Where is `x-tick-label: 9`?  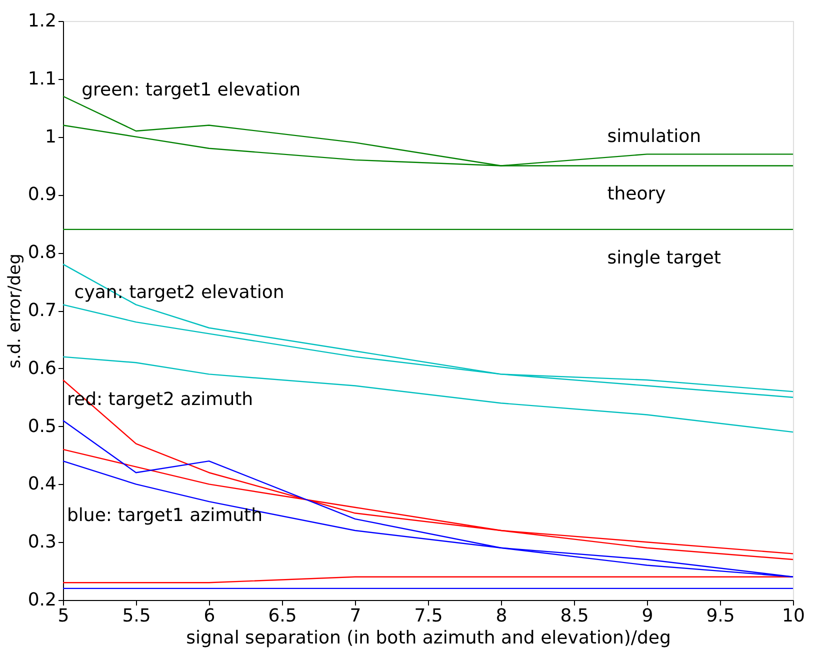
x-tick-label: 9 is located at coordinates (648, 616).